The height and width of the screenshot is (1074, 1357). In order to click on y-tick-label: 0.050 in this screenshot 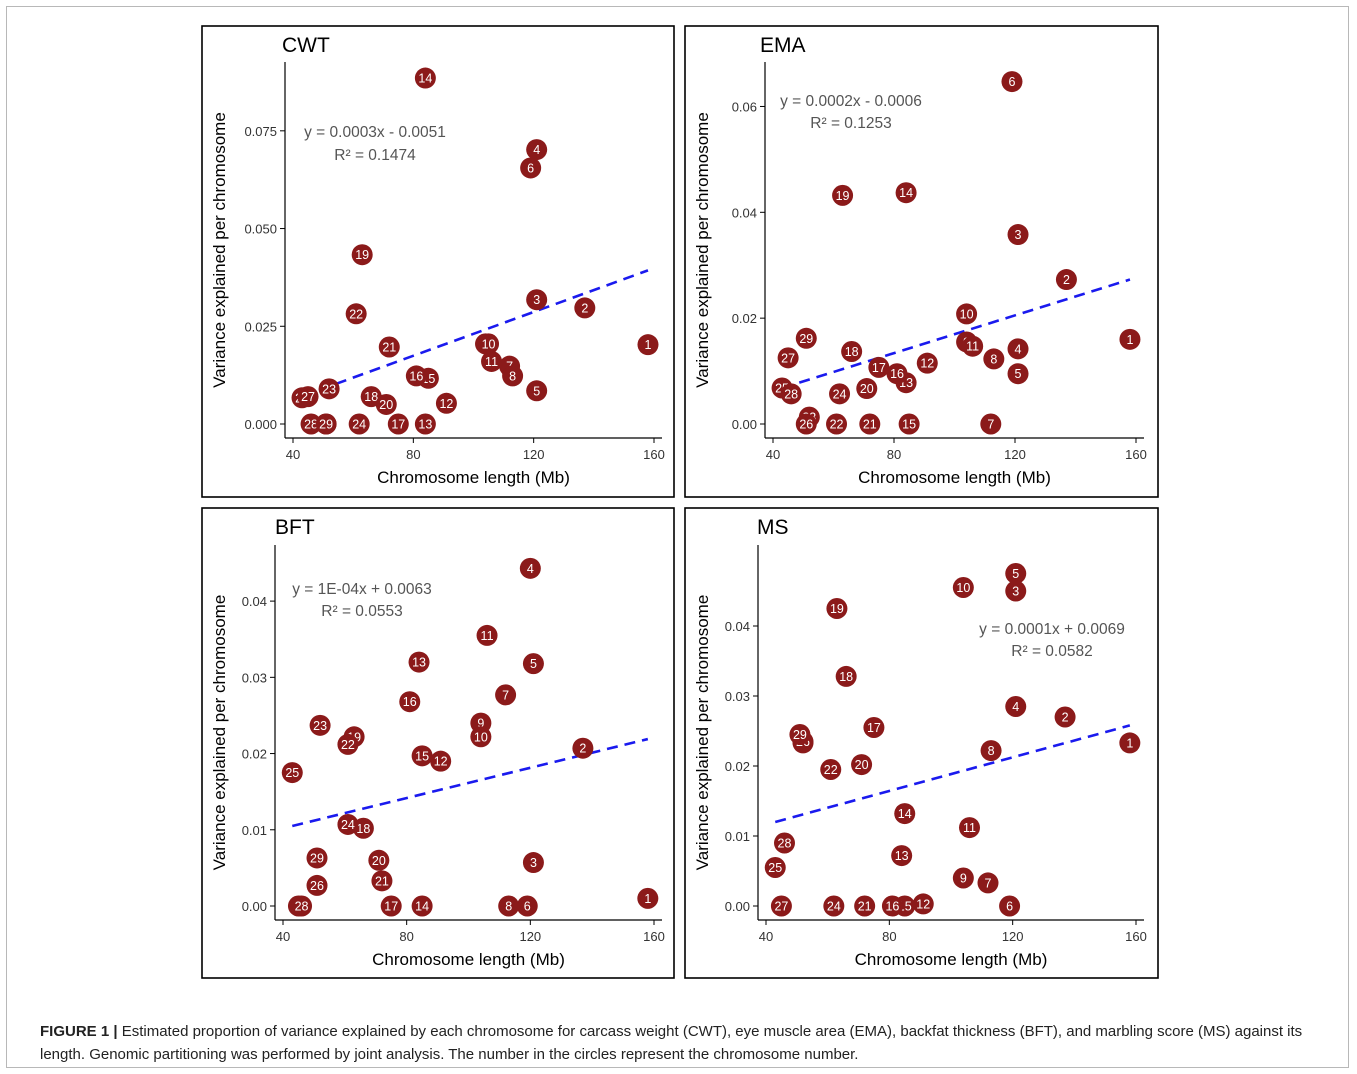, I will do `click(260, 229)`.